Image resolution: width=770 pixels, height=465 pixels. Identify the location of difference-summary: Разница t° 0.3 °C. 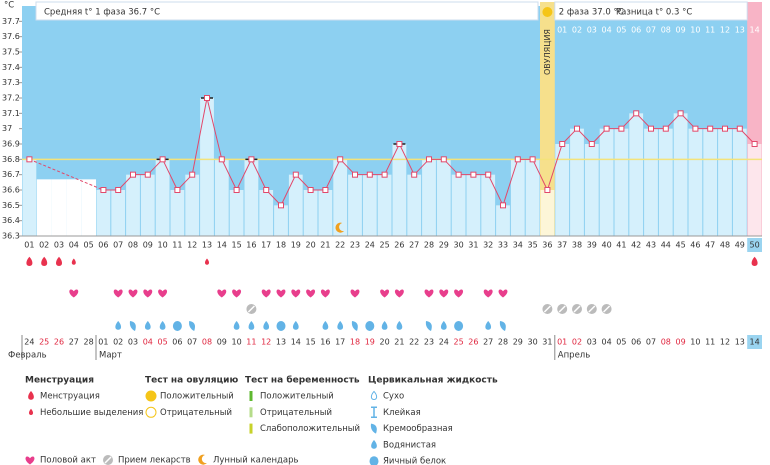
(654, 13).